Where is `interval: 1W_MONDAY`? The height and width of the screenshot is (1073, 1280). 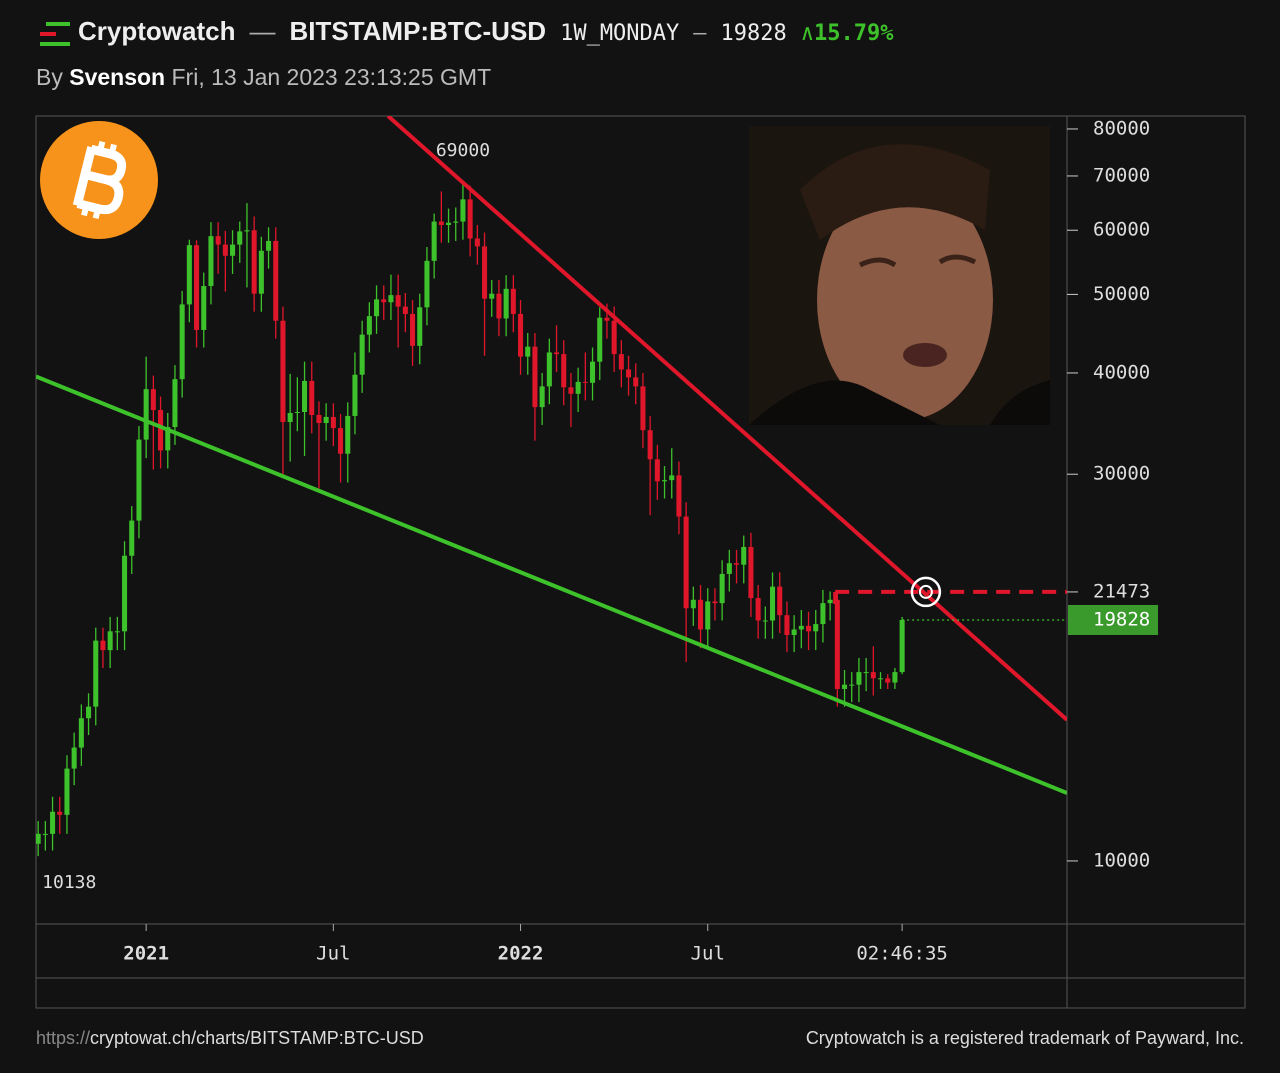 interval: 1W_MONDAY is located at coordinates (620, 33).